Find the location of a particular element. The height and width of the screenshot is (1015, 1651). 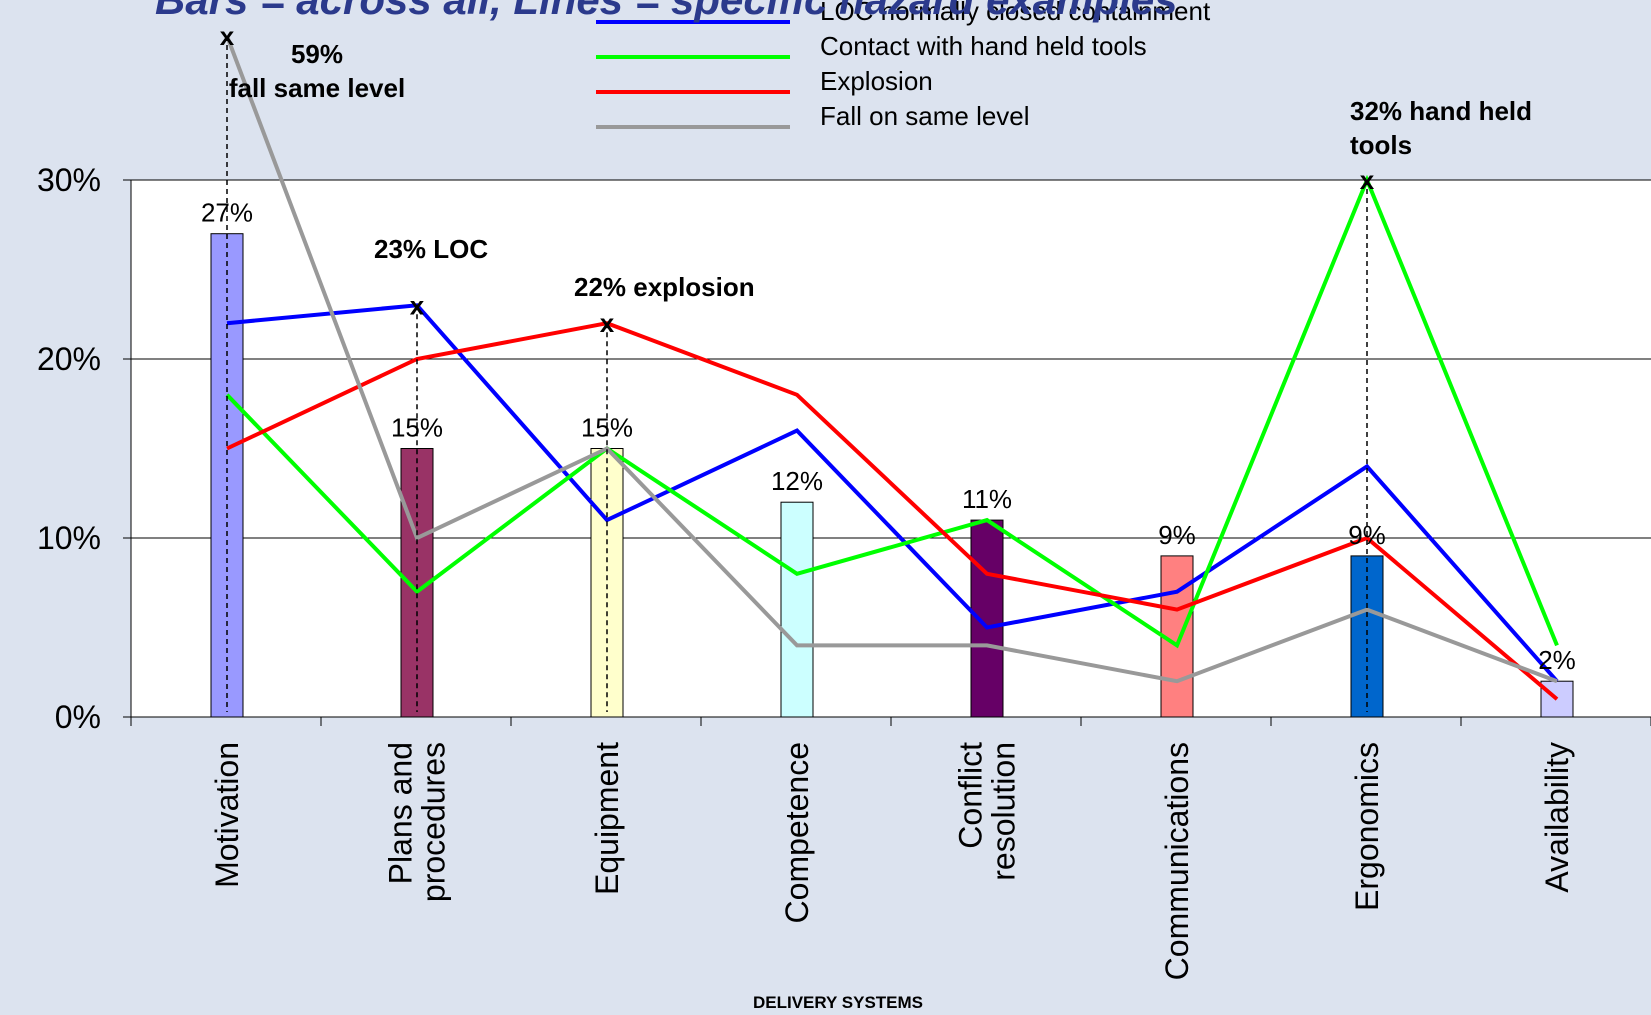

x-category-label: Competence is located at coordinates (797, 832).